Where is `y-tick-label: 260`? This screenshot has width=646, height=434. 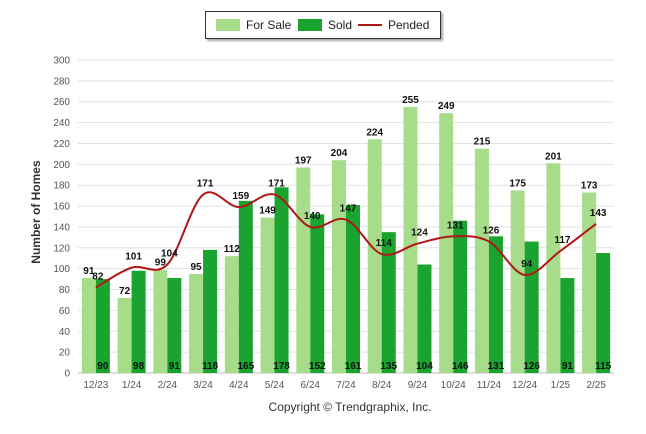 y-tick-label: 260 is located at coordinates (61, 102).